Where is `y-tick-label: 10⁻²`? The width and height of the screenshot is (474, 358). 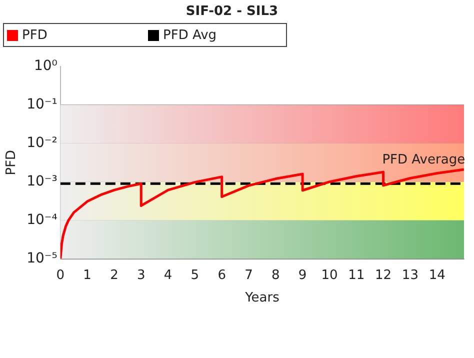 y-tick-label: 10⁻² is located at coordinates (42, 143).